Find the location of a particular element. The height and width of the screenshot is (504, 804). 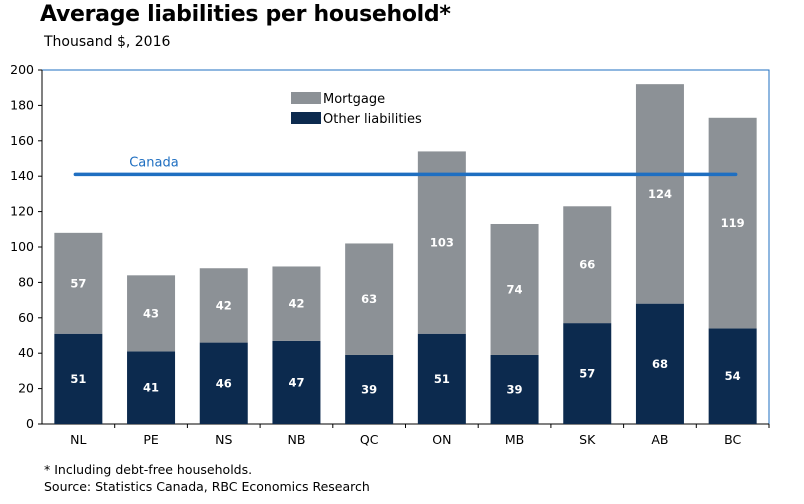

data-label-mortgage: 124 is located at coordinates (660, 194).